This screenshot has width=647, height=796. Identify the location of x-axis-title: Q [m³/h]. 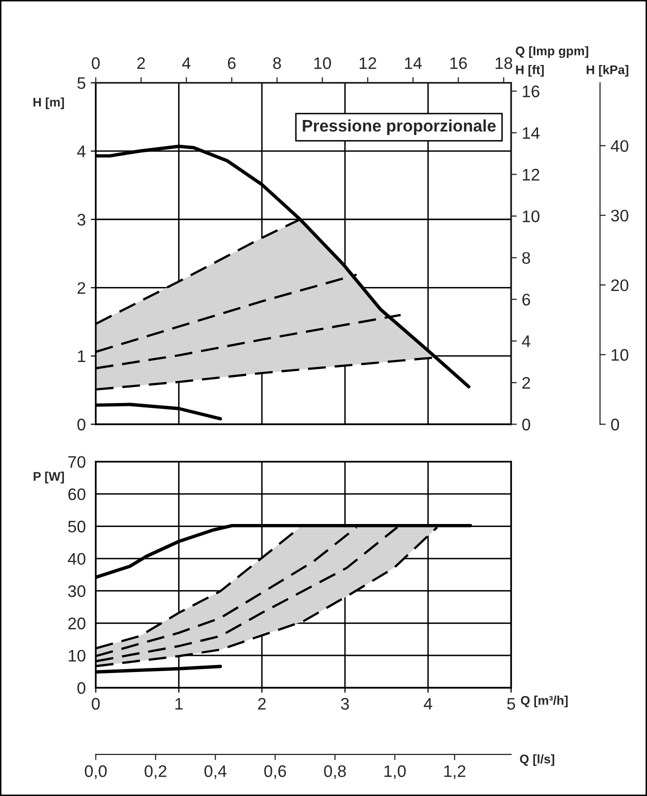
(544, 702).